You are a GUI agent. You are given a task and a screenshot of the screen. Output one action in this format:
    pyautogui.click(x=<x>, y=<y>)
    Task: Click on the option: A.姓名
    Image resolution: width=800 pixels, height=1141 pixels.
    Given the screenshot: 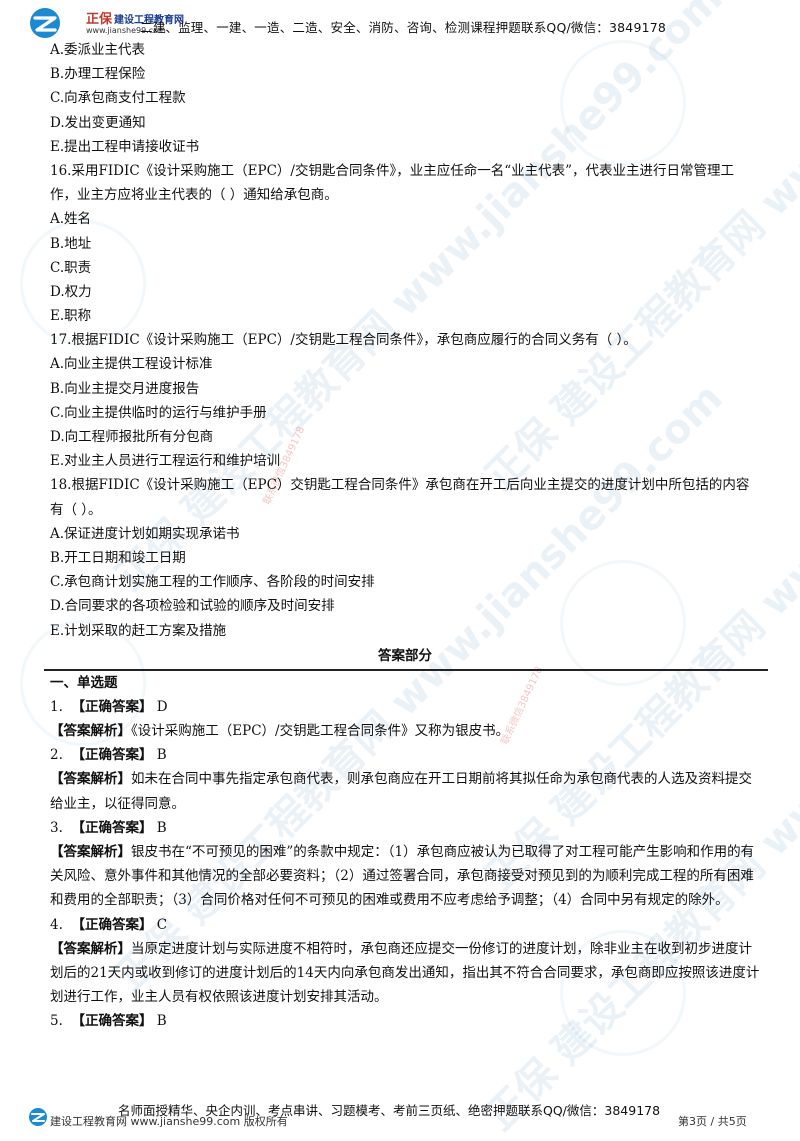 What is the action you would take?
    pyautogui.click(x=71, y=219)
    